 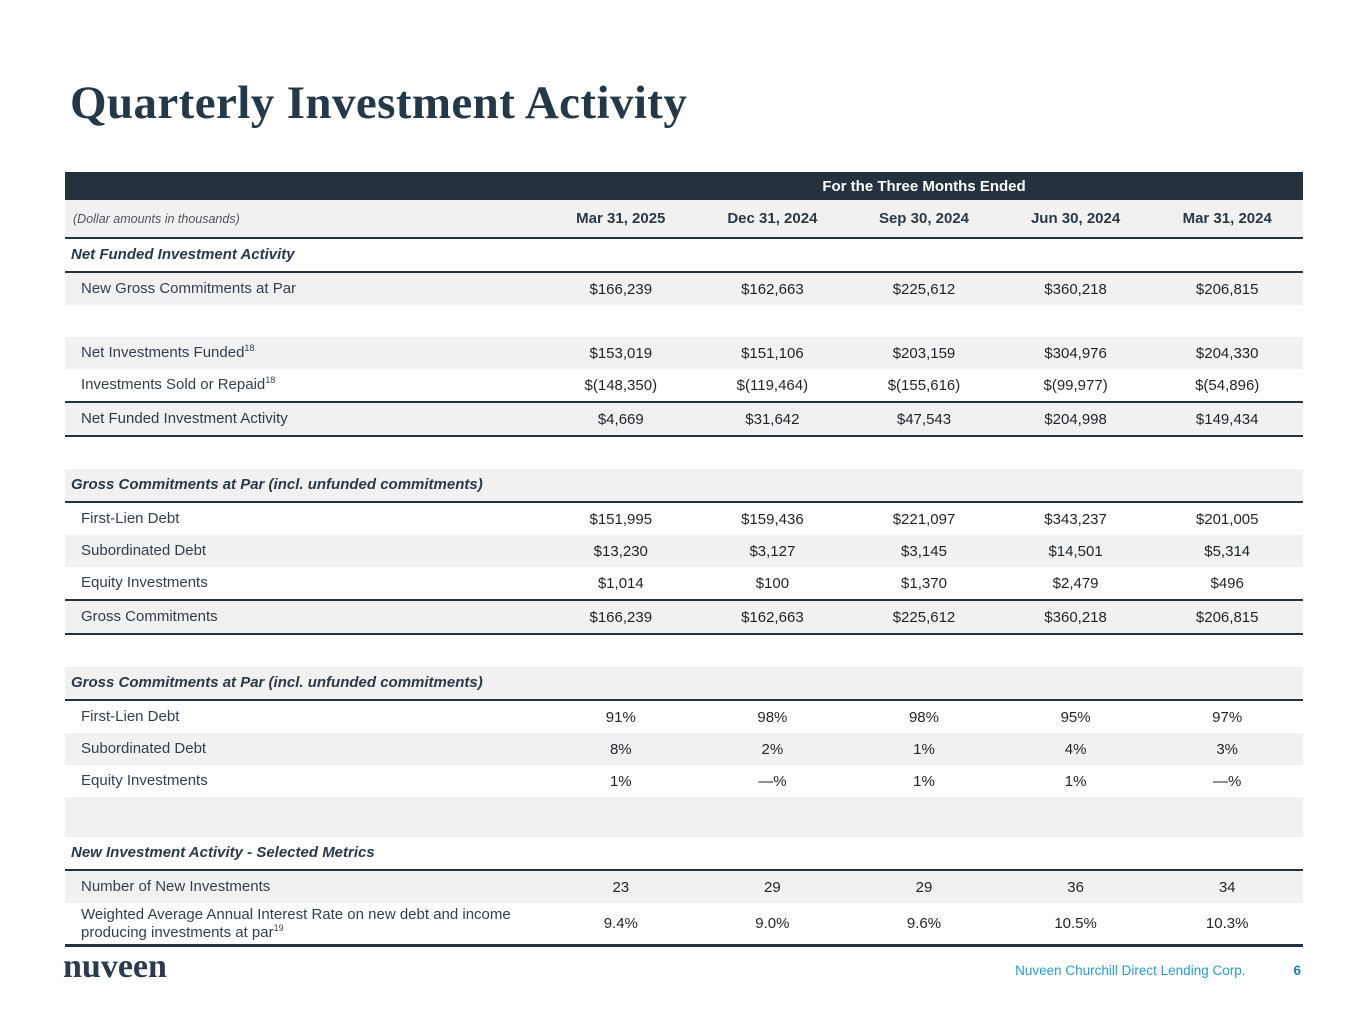 I want to click on cell-value: $221,097, so click(x=924, y=519).